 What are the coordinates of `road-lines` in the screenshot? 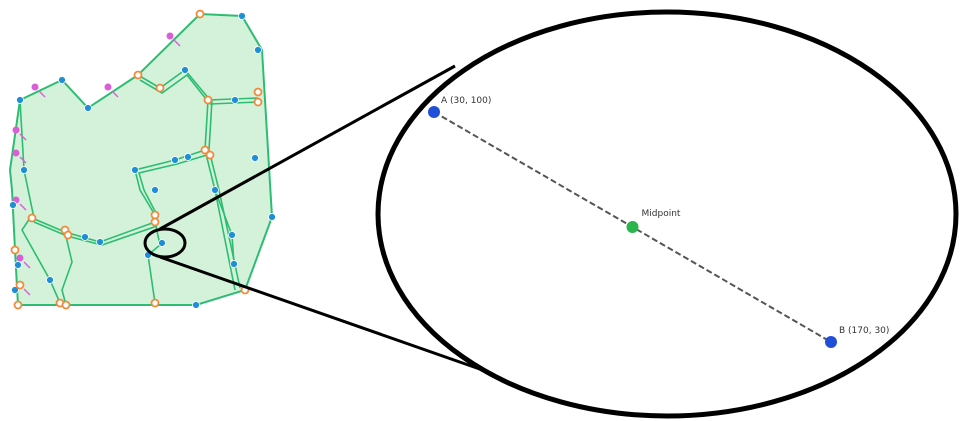 It's located at (139, 187).